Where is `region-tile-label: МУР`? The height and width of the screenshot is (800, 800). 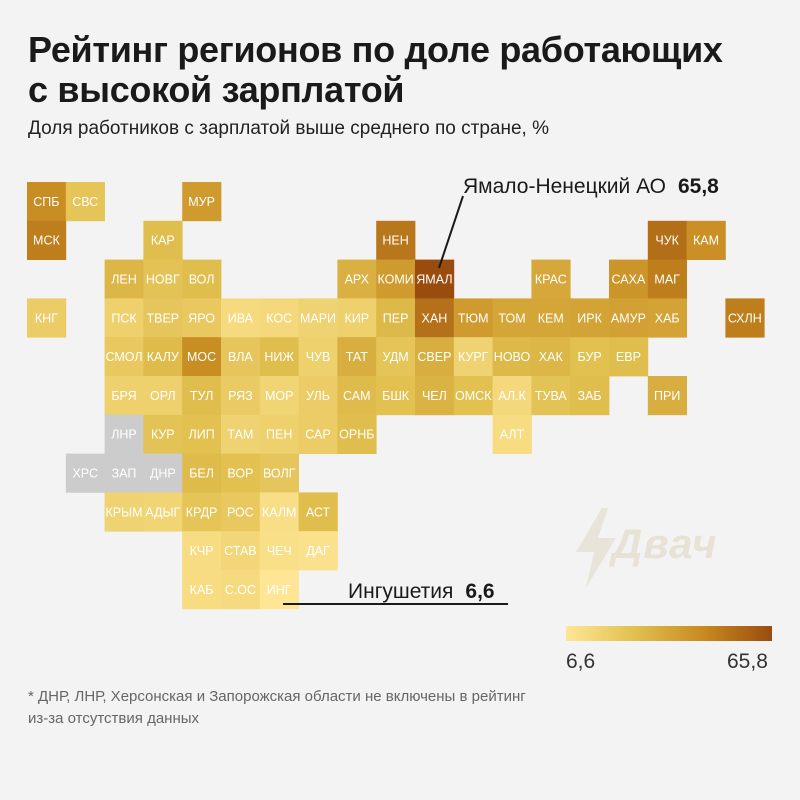
region-tile-label: МУР is located at coordinates (201, 202).